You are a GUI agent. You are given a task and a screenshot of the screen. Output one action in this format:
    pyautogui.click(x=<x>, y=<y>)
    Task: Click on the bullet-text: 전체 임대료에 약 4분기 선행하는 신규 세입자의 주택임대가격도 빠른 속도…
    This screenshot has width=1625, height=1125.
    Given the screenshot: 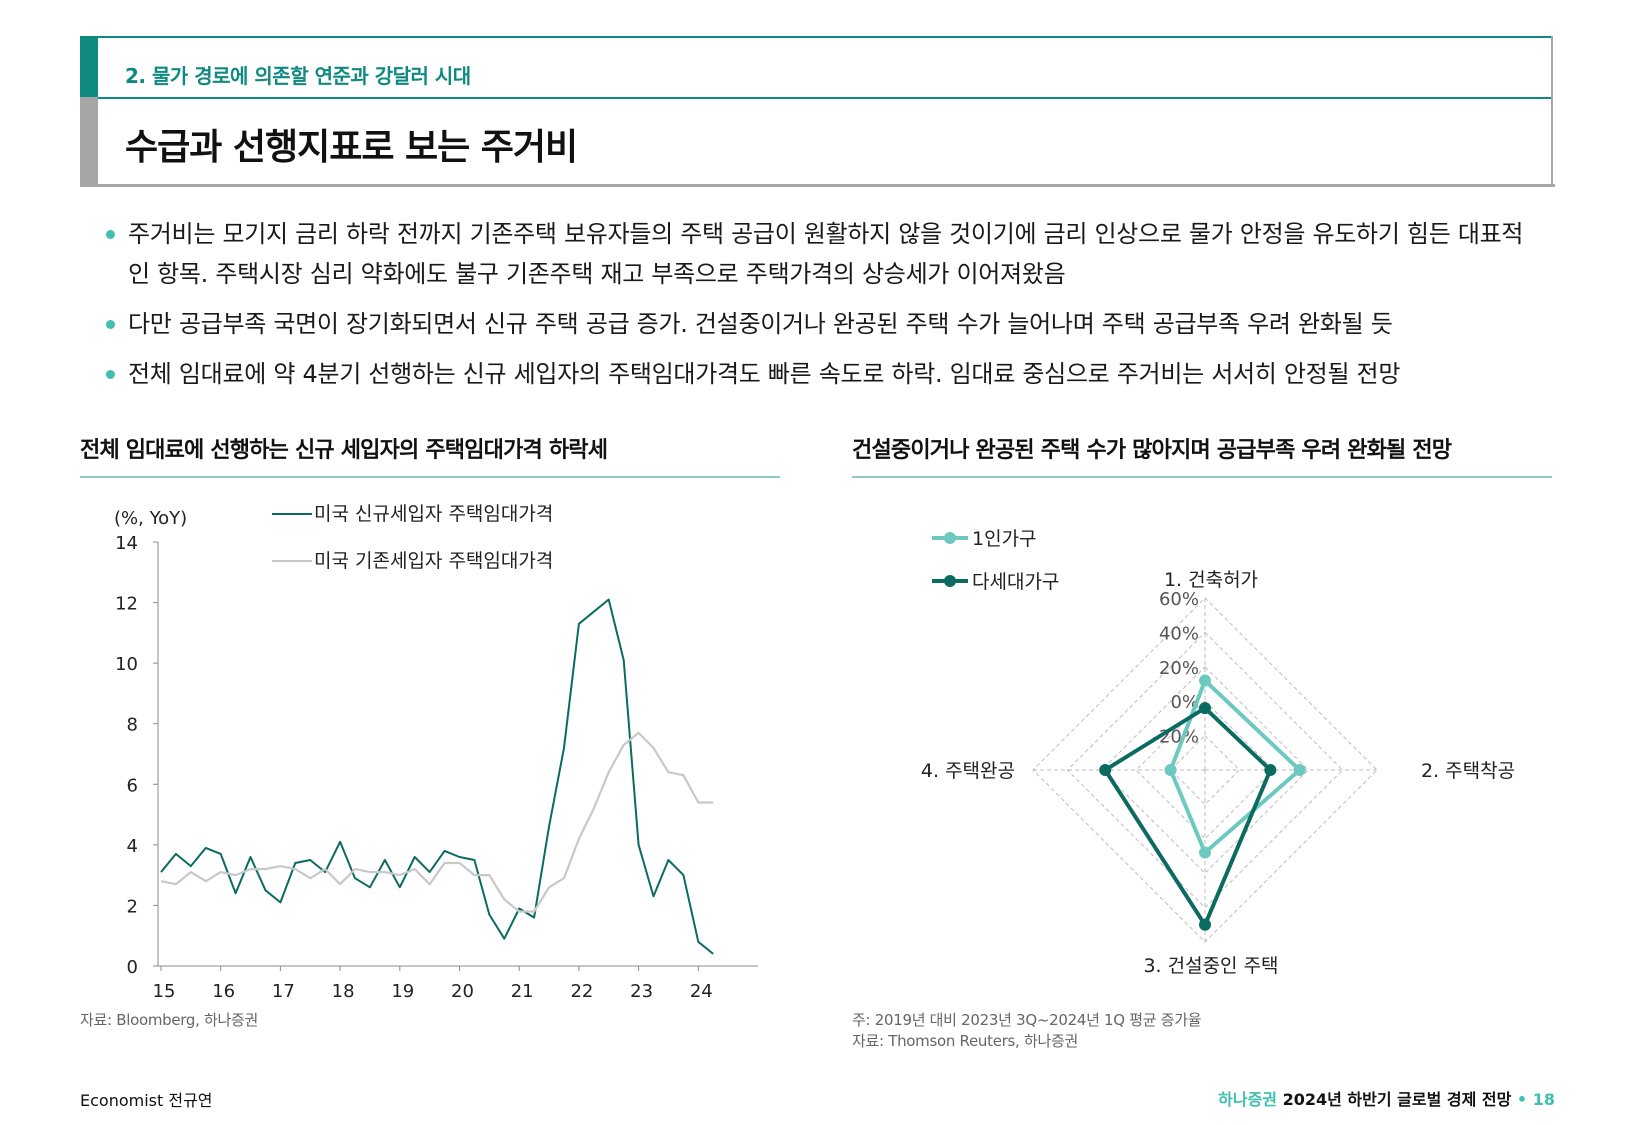 What is the action you would take?
    pyautogui.click(x=764, y=374)
    